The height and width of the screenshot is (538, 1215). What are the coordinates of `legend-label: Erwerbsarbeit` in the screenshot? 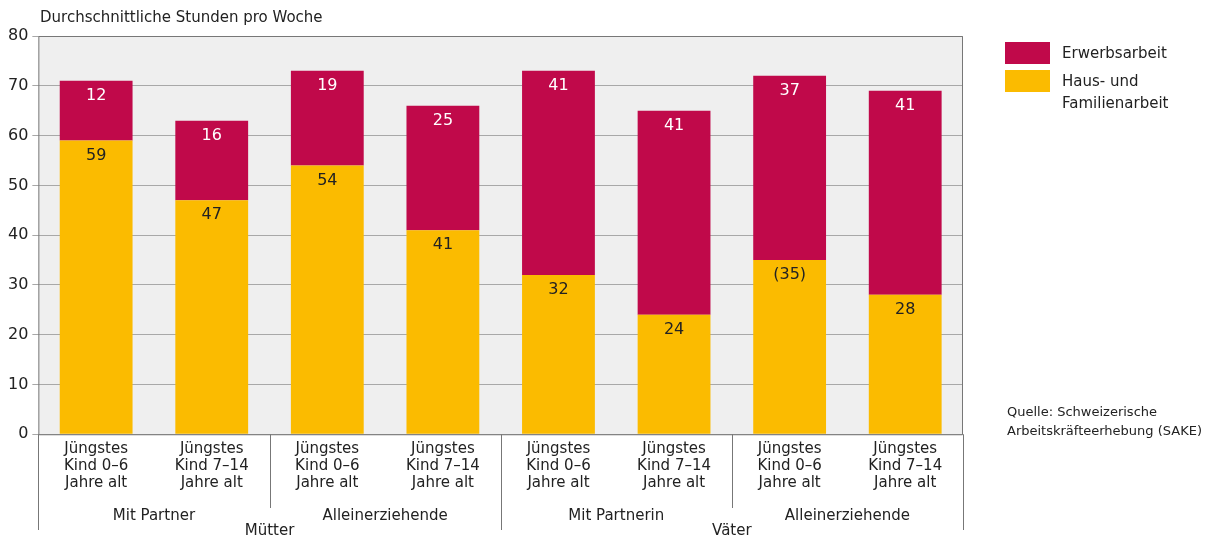 It's located at (1115, 53).